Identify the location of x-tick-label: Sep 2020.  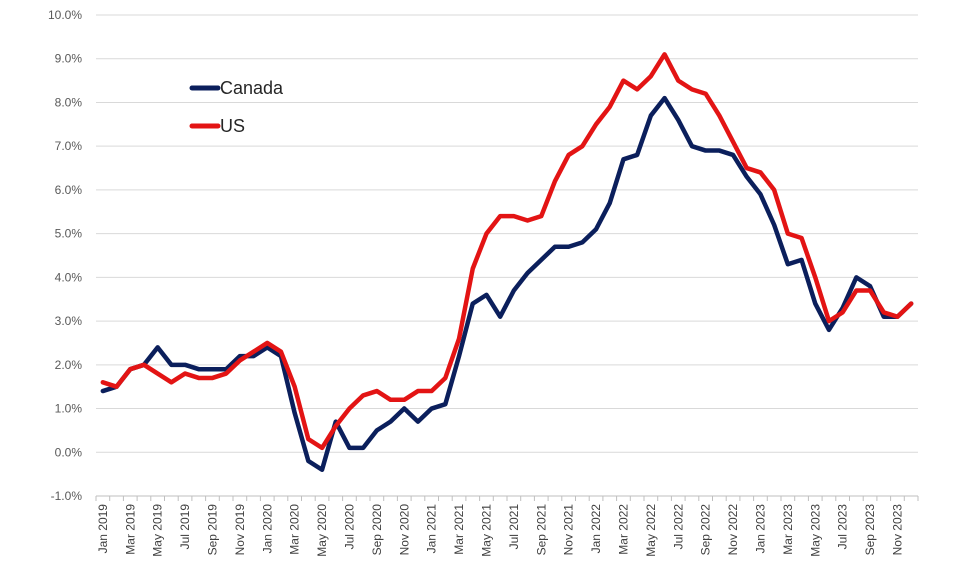
(377, 530).